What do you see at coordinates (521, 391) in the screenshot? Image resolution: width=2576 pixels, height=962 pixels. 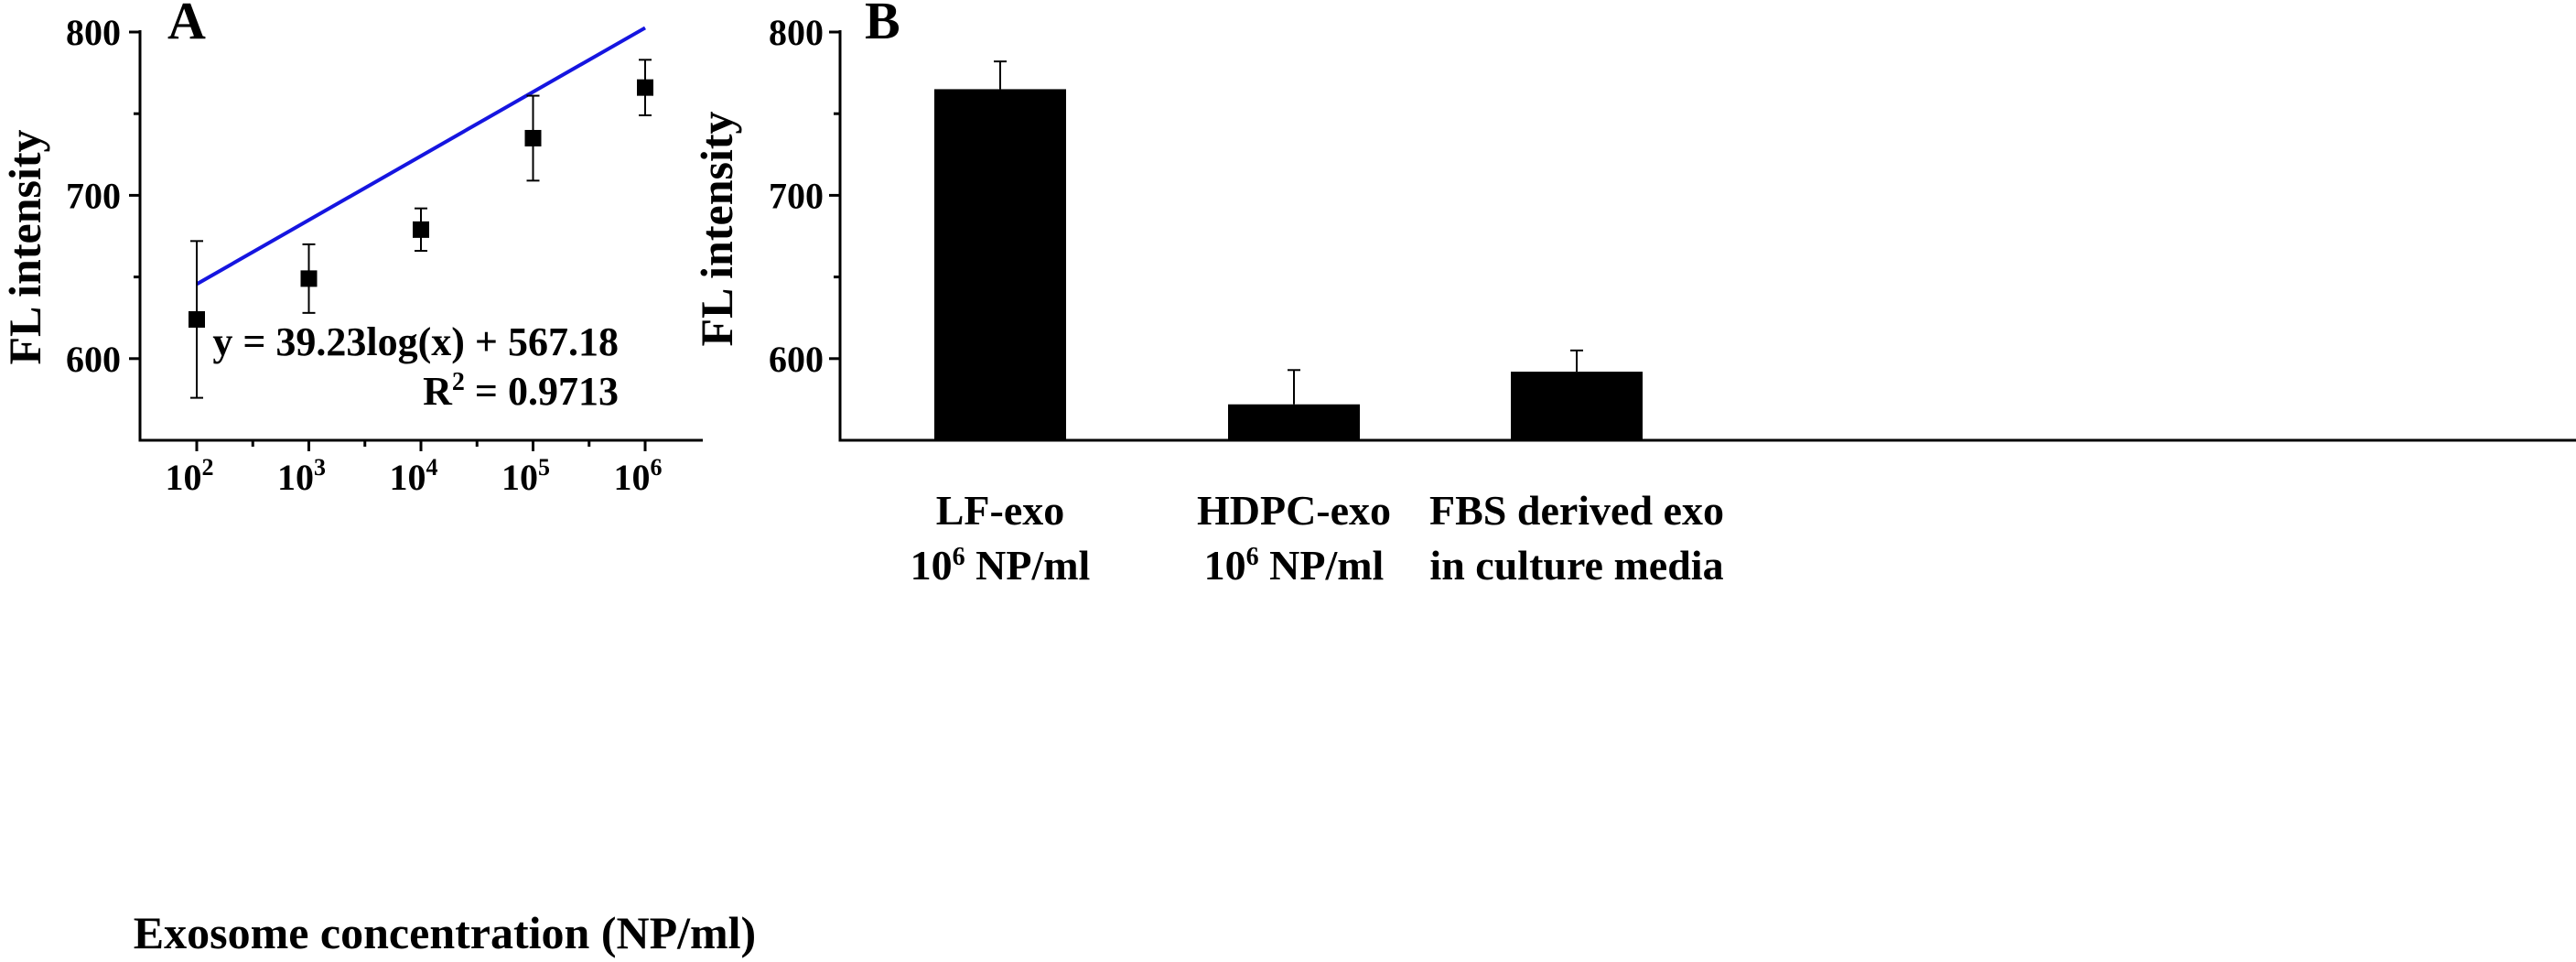 I see `panel-a-r-squared: R2 = 0.9713` at bounding box center [521, 391].